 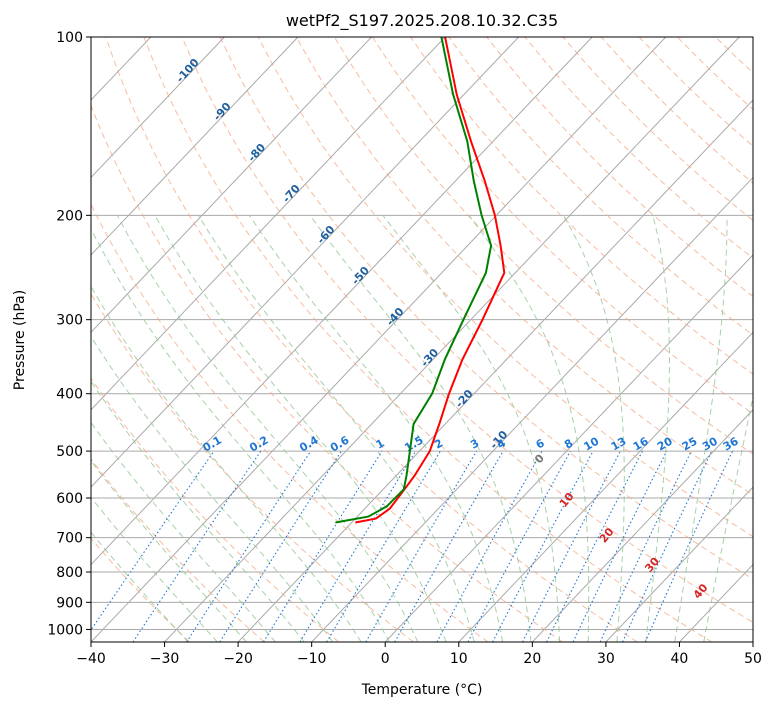 What do you see at coordinates (69, 452) in the screenshot?
I see `y-tick-label: 500` at bounding box center [69, 452].